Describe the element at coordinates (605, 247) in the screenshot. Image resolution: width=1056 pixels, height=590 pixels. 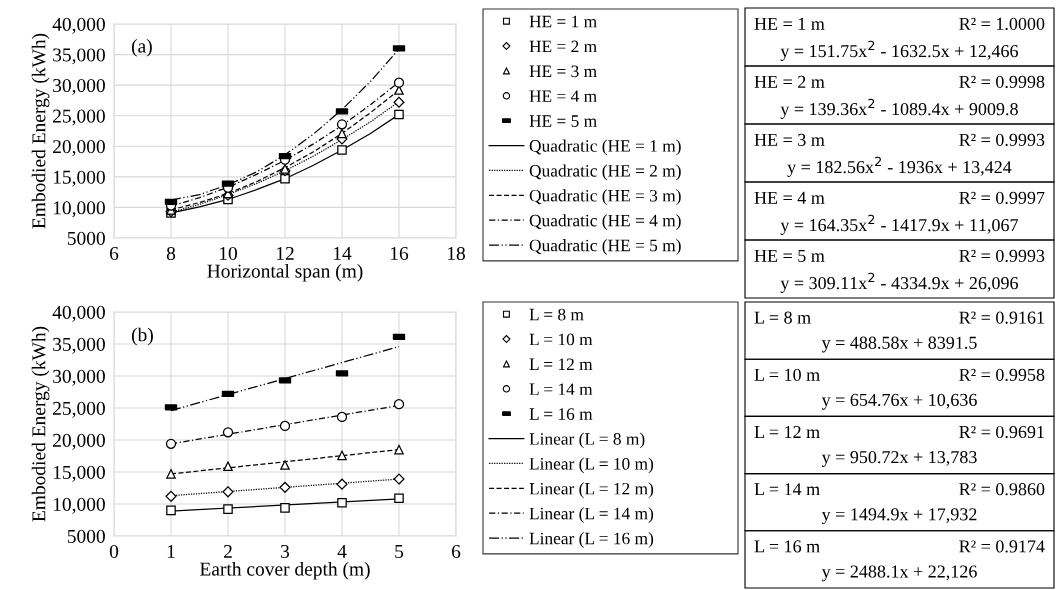
I see `legend-label: Quadratic (HE = 5 m)` at that location.